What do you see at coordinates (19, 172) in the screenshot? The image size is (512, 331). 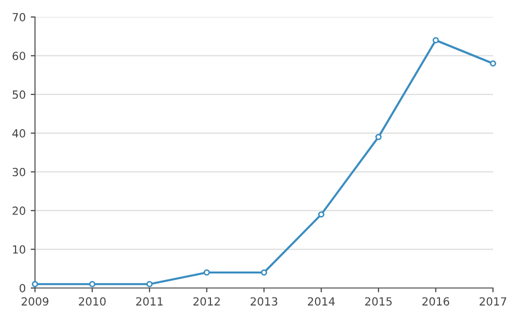 I see `y-tick-label: 30` at bounding box center [19, 172].